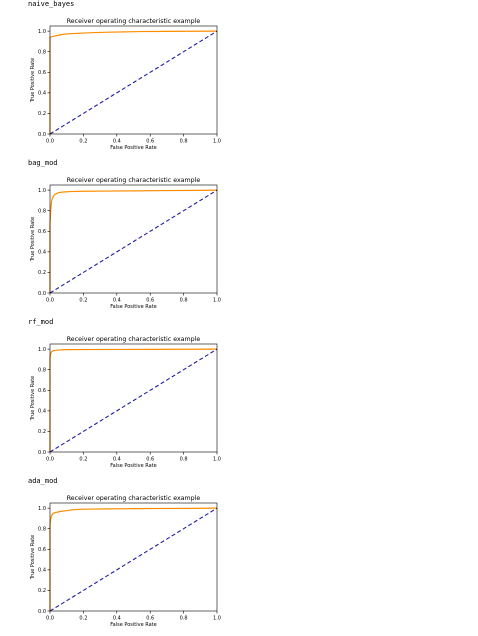 The height and width of the screenshot is (636, 478). I want to click on model-name-label: naive_bayes, so click(51, 4).